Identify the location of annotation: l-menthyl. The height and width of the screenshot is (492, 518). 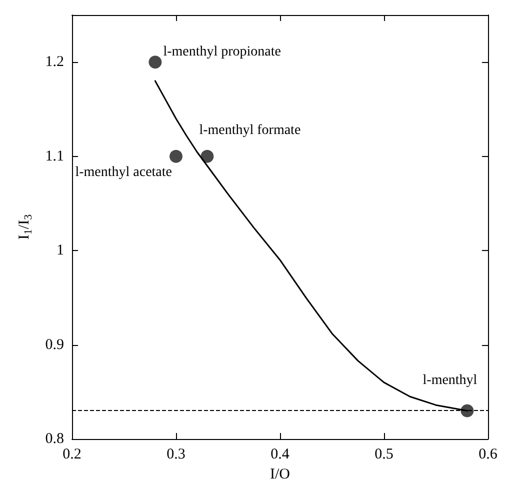
(450, 380).